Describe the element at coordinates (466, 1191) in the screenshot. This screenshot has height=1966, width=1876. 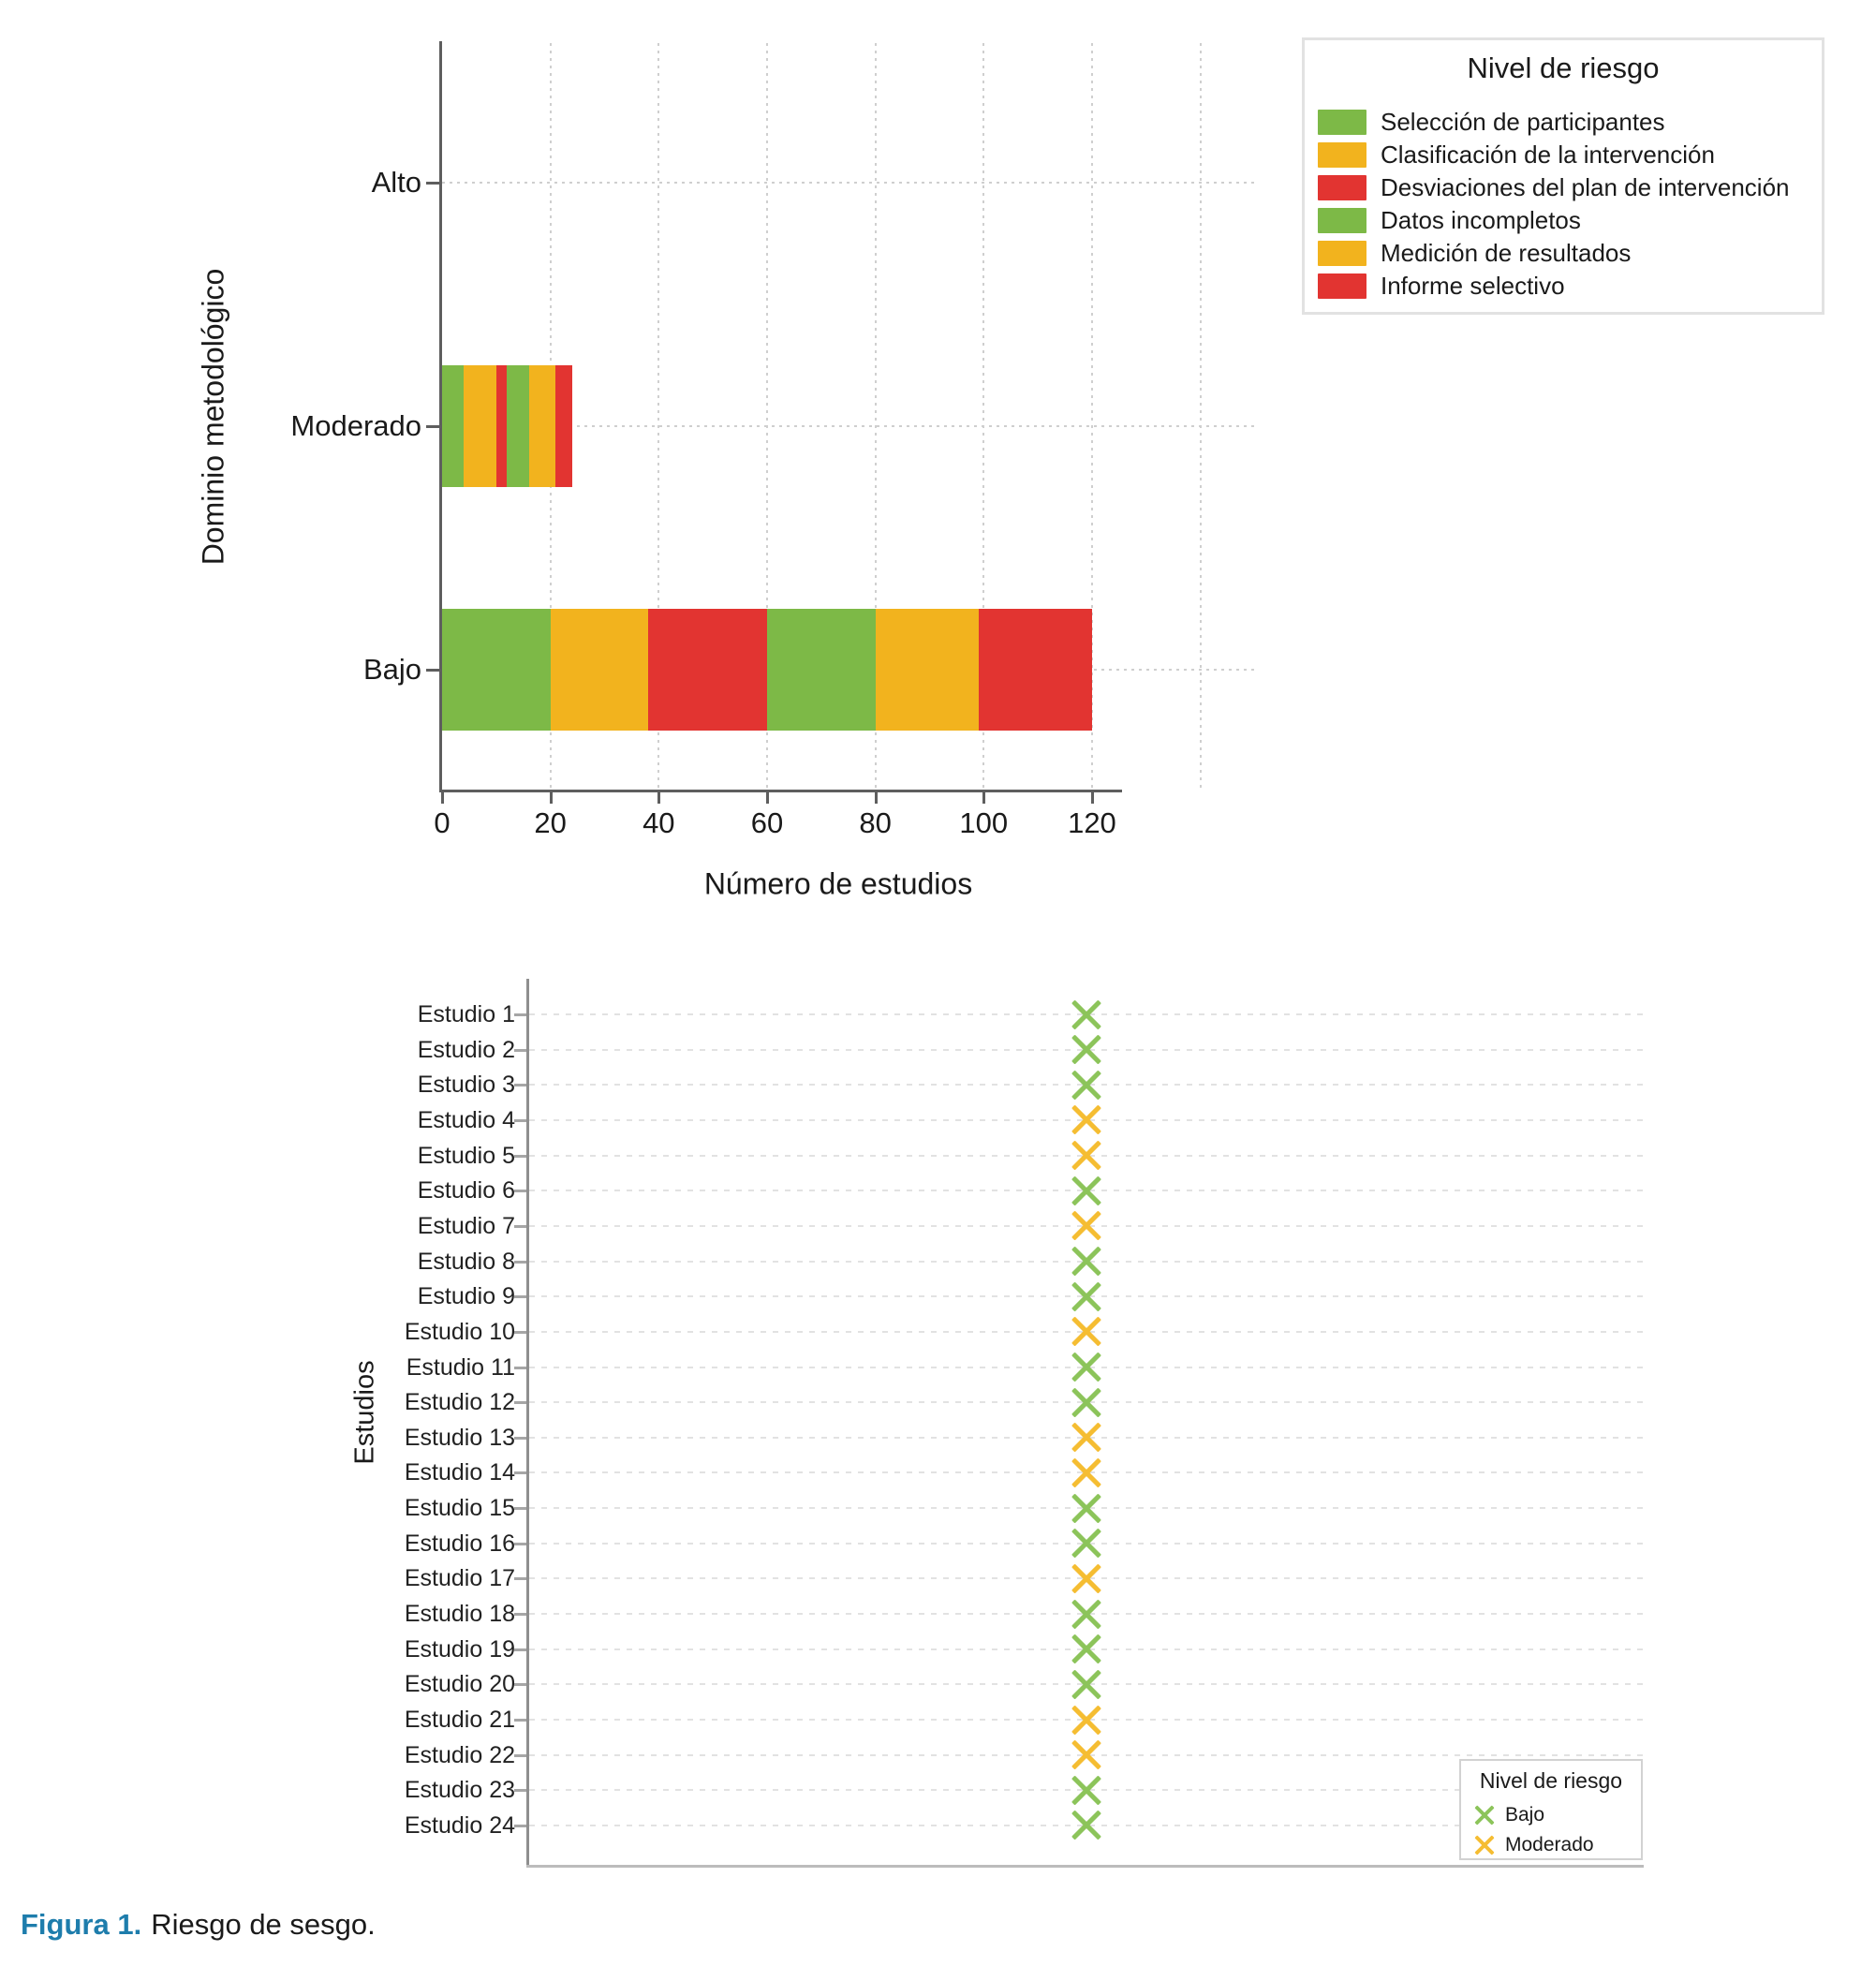
I see `study-row-label: Estudio 6` at that location.